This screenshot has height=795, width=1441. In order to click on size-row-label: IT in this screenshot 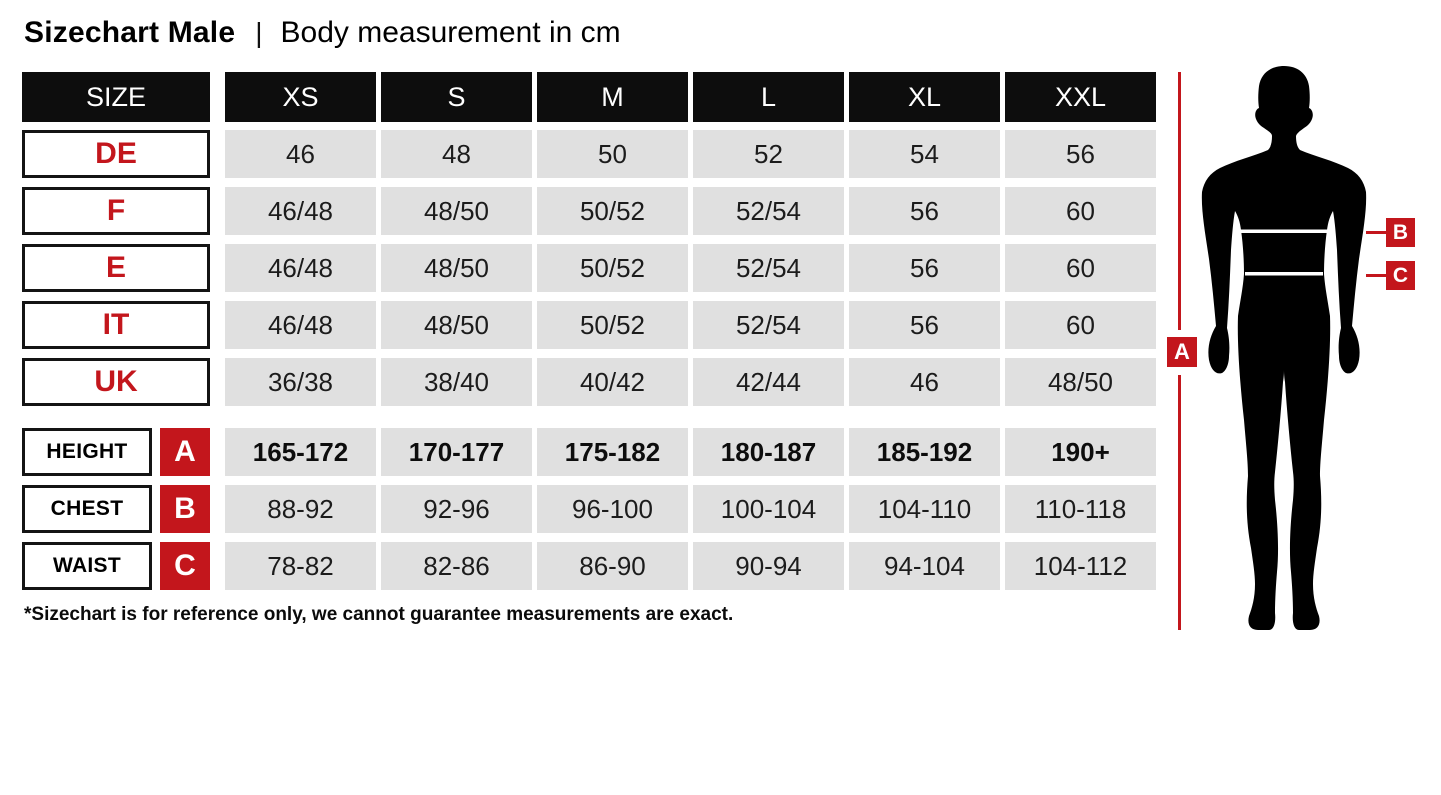, I will do `click(116, 325)`.